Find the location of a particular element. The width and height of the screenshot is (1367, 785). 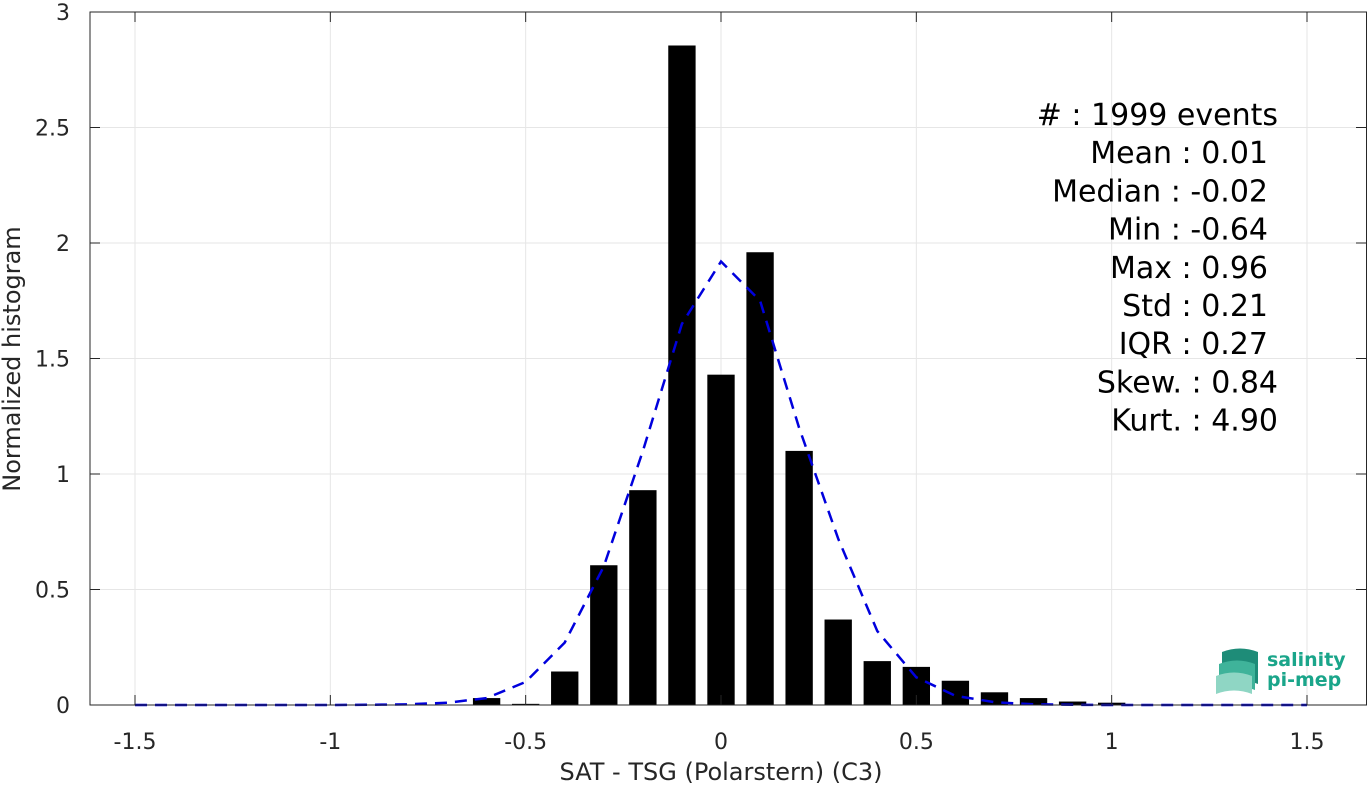

y-tick-label: 0.5 is located at coordinates (52, 591).